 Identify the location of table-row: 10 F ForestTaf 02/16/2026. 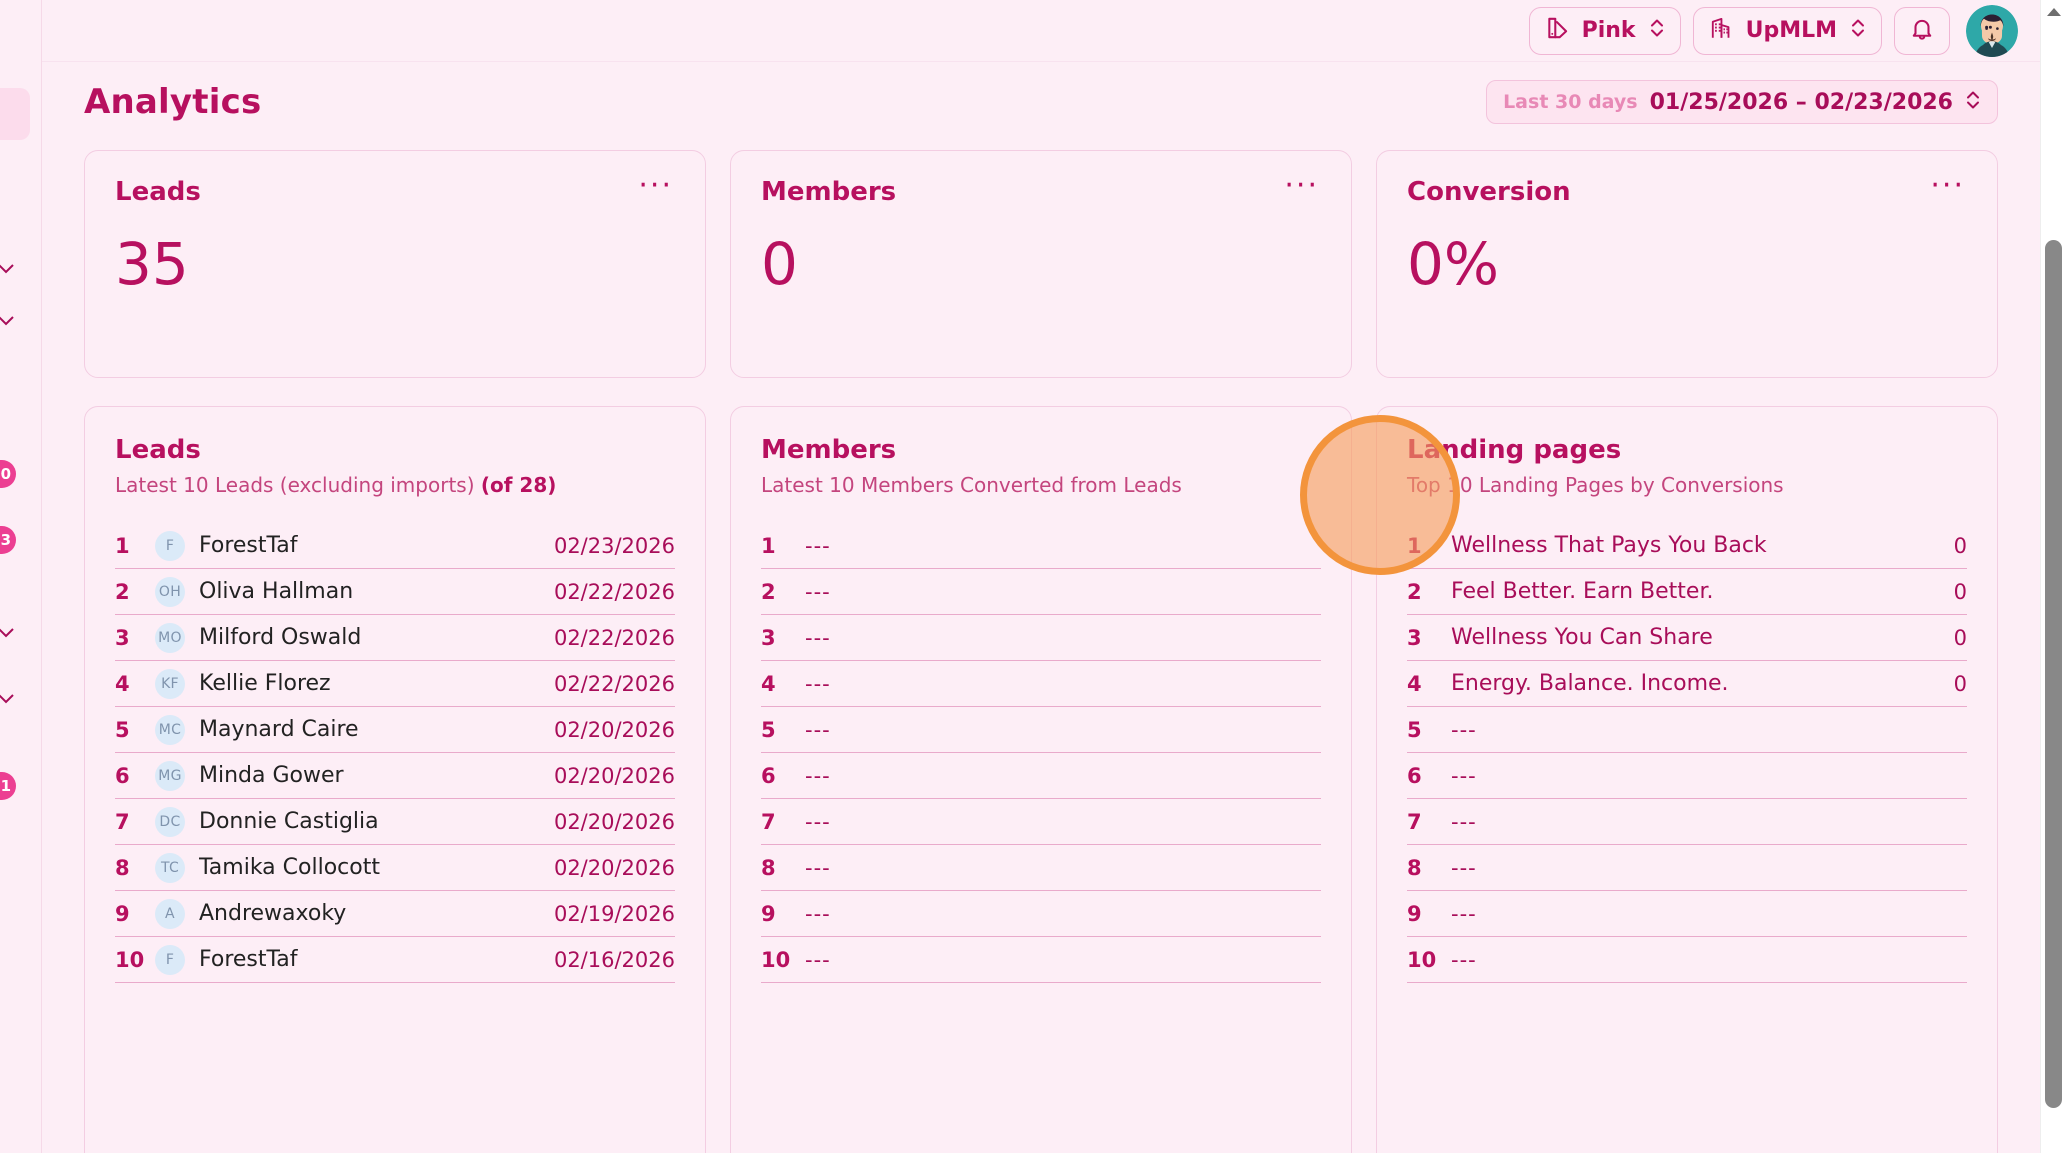
(395, 960).